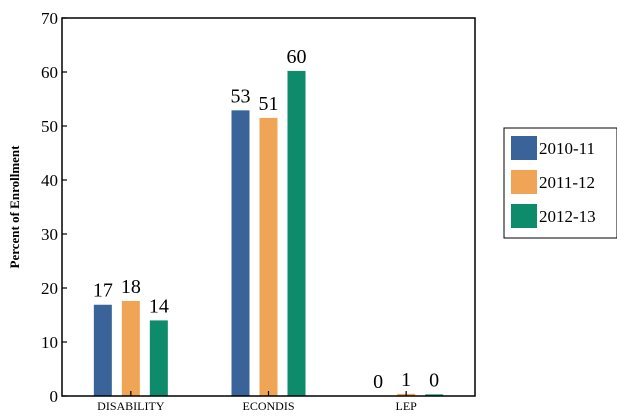  Describe the element at coordinates (567, 216) in the screenshot. I see `legend-label-2012-13: 2012-13` at that location.